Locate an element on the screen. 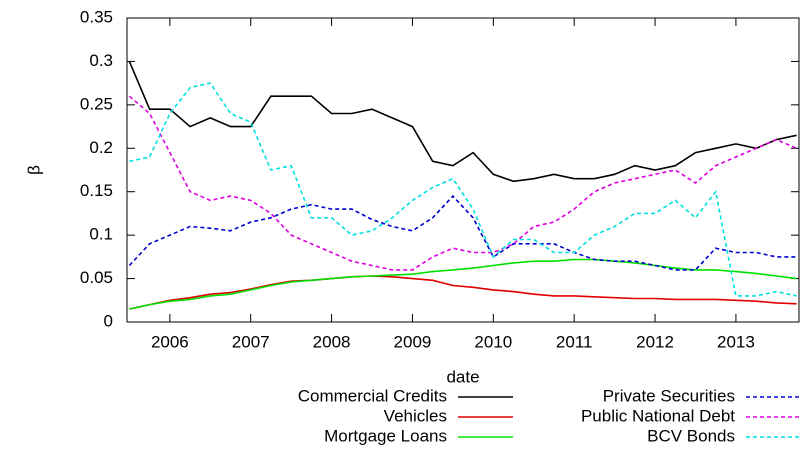 The width and height of the screenshot is (800, 475). legend-label: Public National Debt is located at coordinates (658, 415).